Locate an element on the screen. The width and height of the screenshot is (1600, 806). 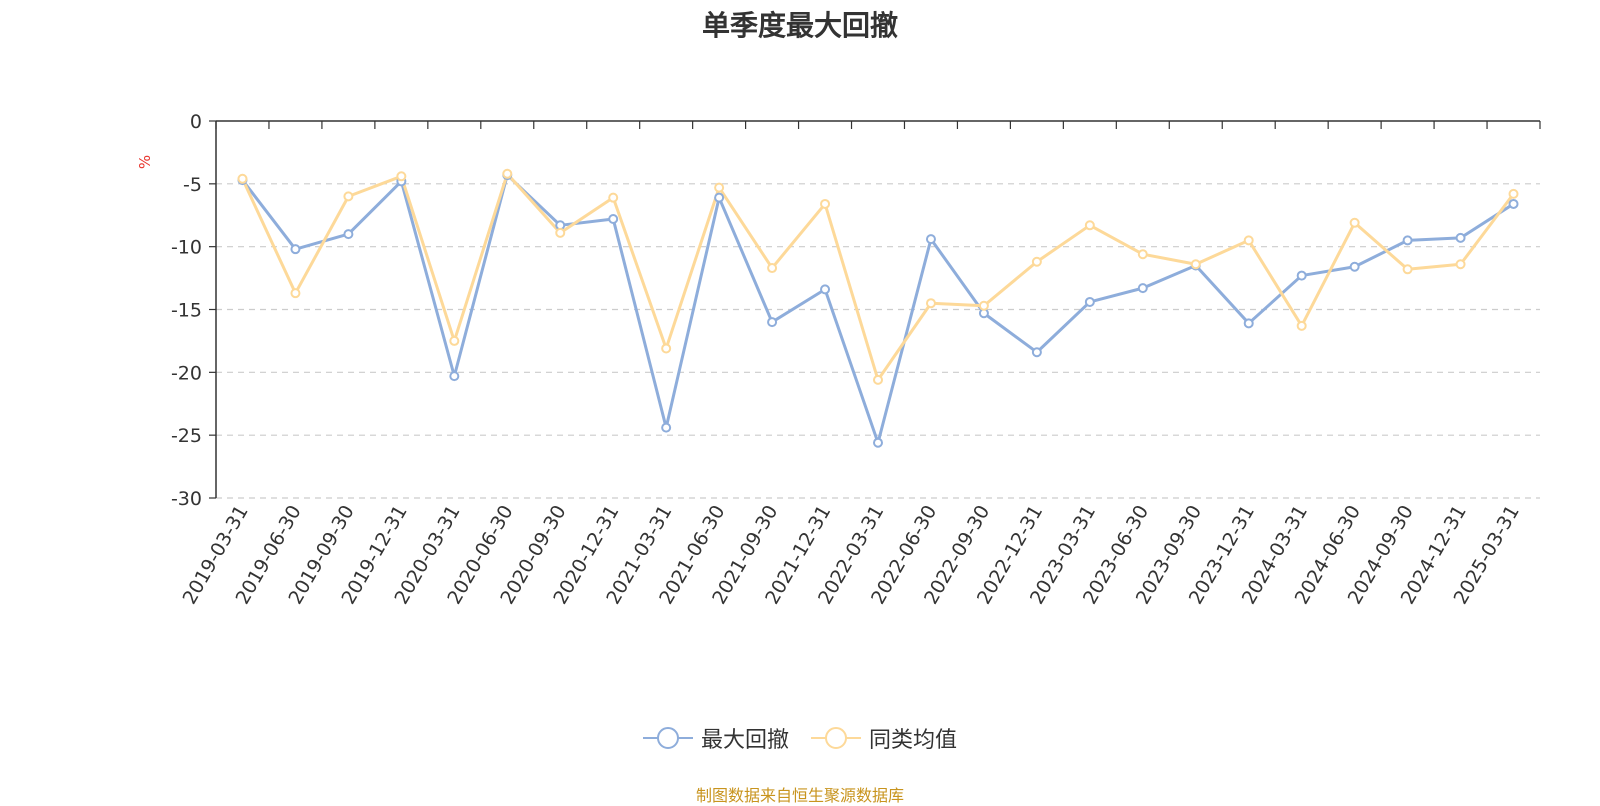
legend: 最大回撤 同类均值 is located at coordinates (800, 738).